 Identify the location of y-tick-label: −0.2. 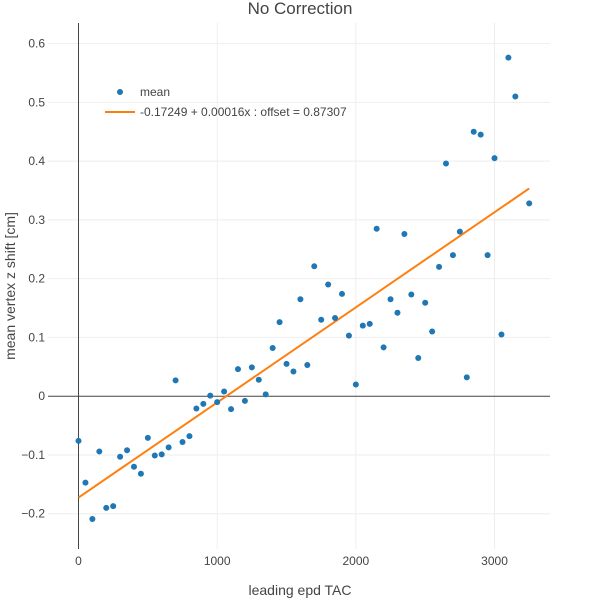
(33, 514).